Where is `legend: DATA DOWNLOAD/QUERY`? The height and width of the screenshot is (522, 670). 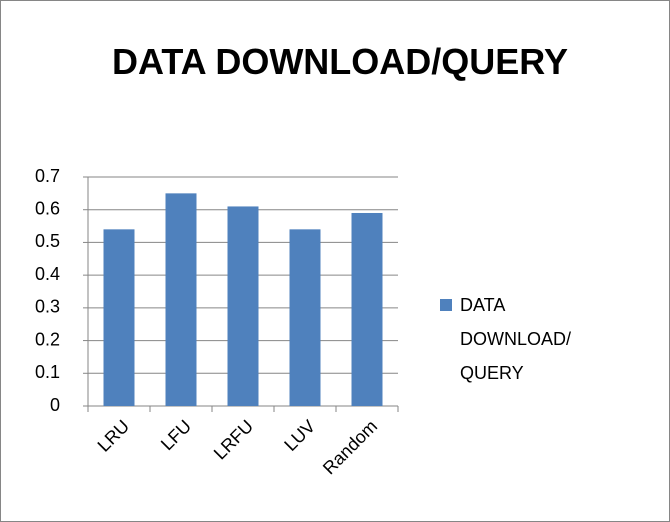 legend: DATA DOWNLOAD/QUERY is located at coordinates (507, 339).